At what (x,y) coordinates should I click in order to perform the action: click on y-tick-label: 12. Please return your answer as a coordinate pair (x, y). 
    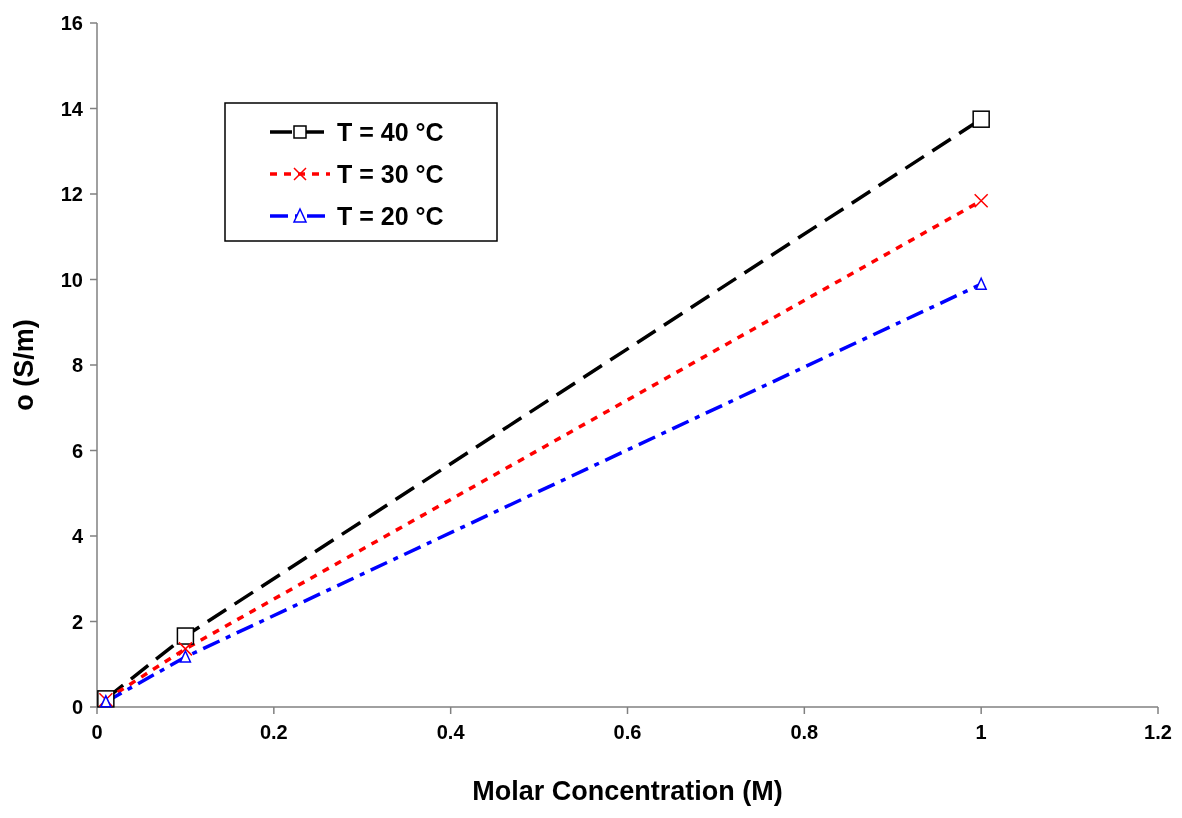
    Looking at the image, I should click on (71, 194).